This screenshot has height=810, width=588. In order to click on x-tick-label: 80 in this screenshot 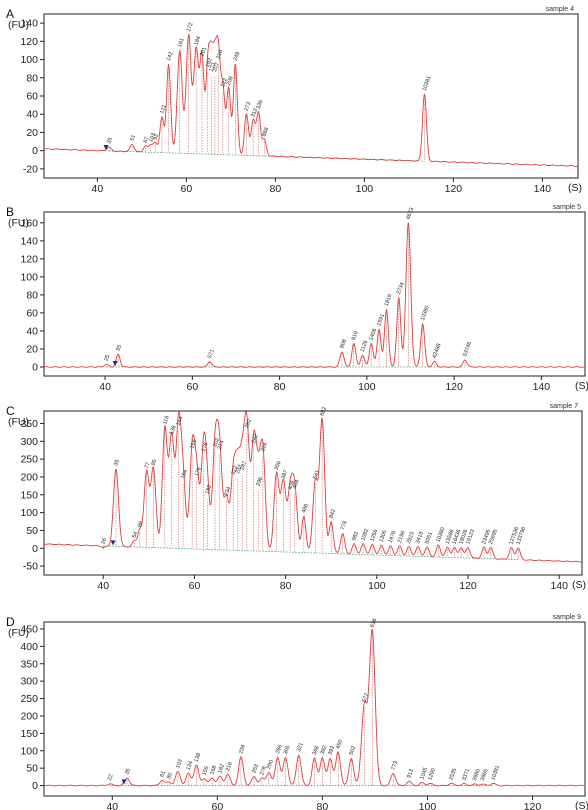, I will do `click(286, 586)`.